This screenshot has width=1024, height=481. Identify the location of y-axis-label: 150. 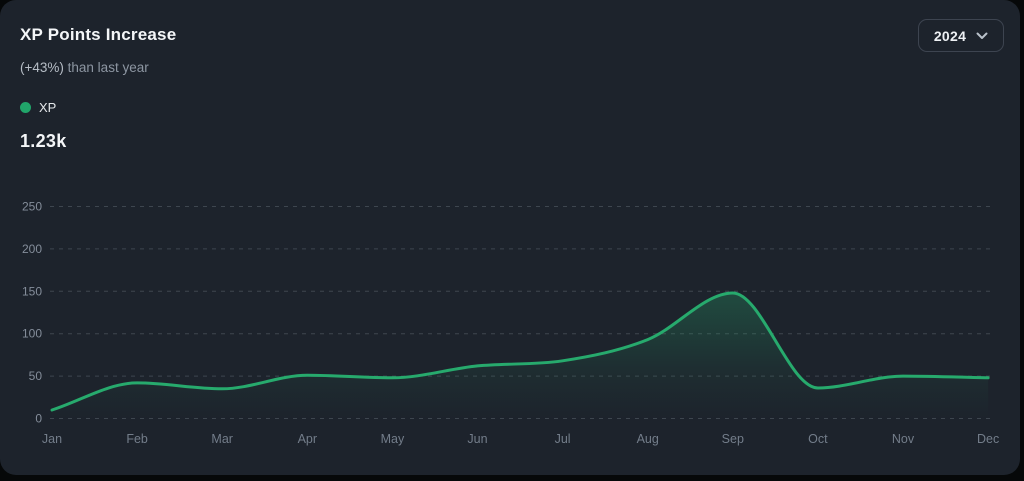
(32, 291).